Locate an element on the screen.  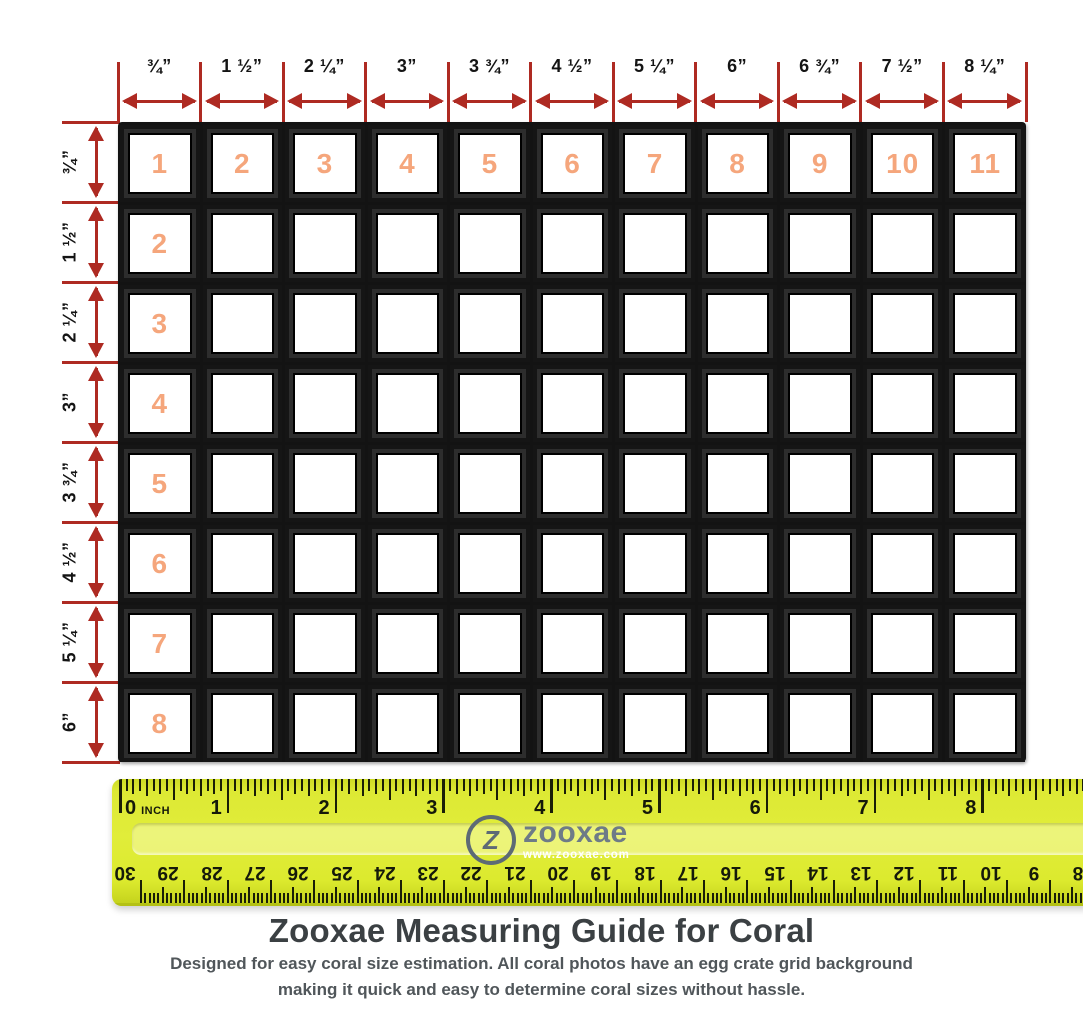
arrow-head-down-icon is located at coordinates (96, 430).